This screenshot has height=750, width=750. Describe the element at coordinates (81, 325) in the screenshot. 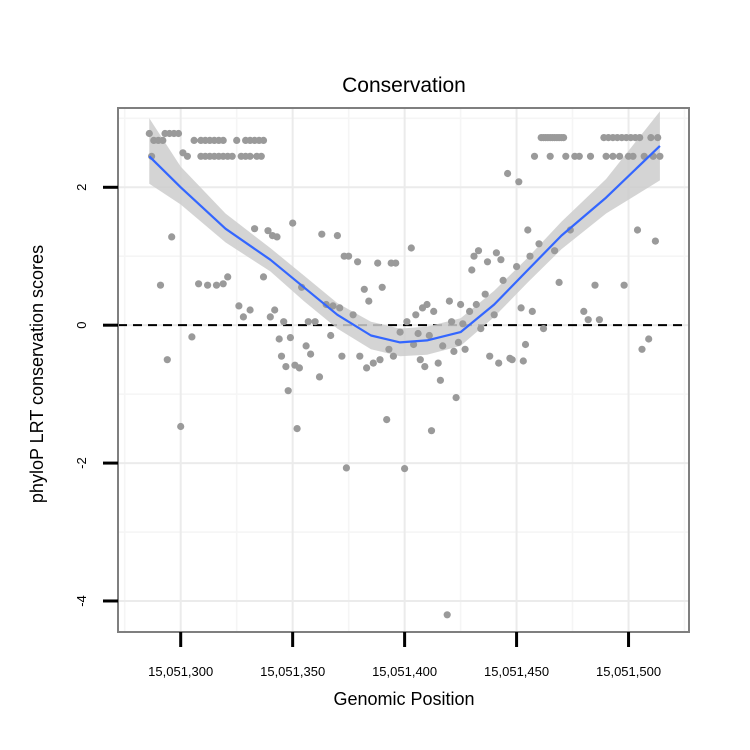

I see `y-tick-label: 0` at that location.